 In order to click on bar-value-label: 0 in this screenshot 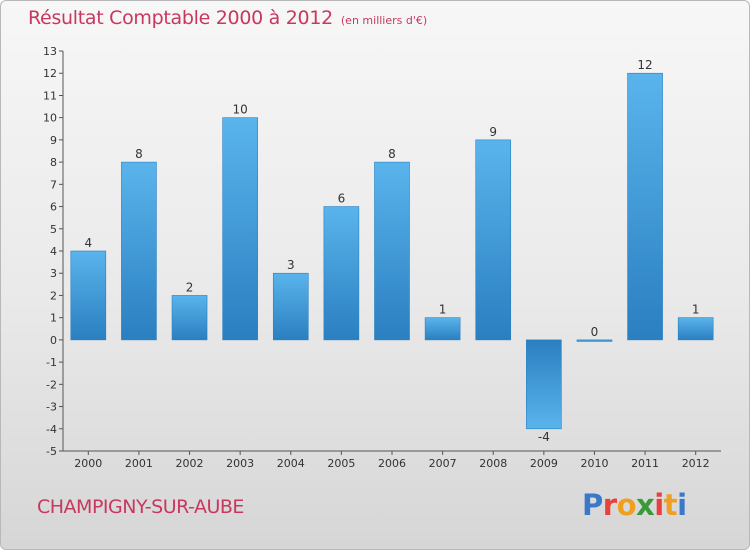, I will do `click(595, 332)`.